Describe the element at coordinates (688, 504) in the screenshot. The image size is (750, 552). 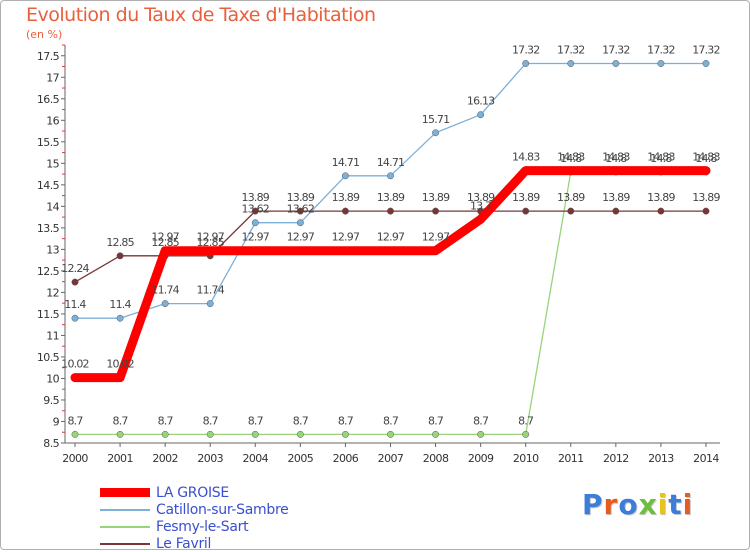
I see `logo-letter: i` at that location.